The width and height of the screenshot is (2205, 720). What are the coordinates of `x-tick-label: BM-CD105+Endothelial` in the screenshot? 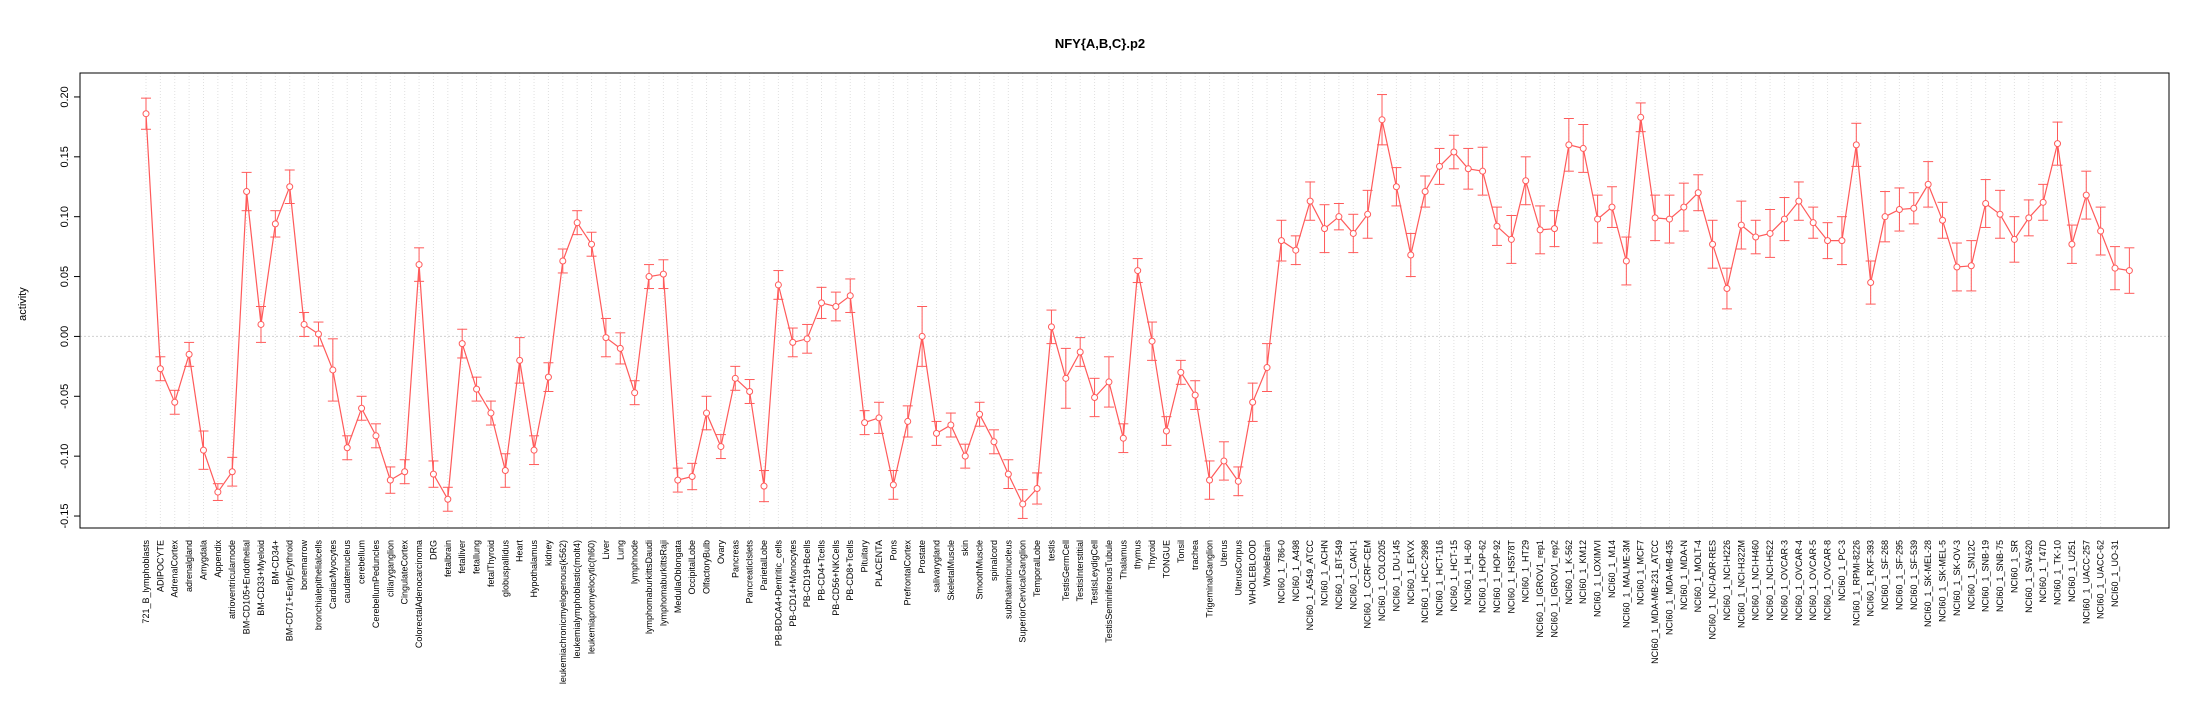 It's located at (247, 587).